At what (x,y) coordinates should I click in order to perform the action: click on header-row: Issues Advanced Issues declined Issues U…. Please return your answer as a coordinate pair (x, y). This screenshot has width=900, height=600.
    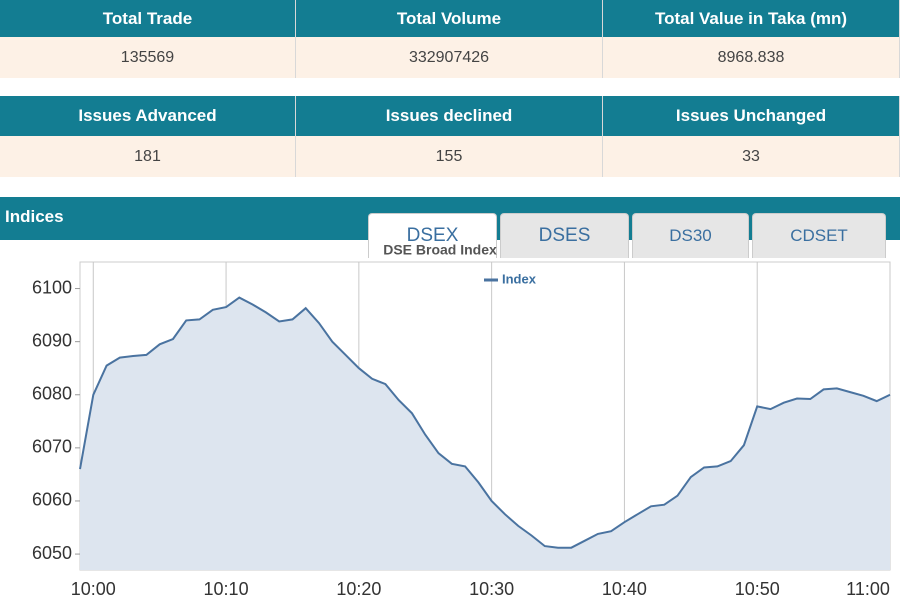
    Looking at the image, I should click on (450, 116).